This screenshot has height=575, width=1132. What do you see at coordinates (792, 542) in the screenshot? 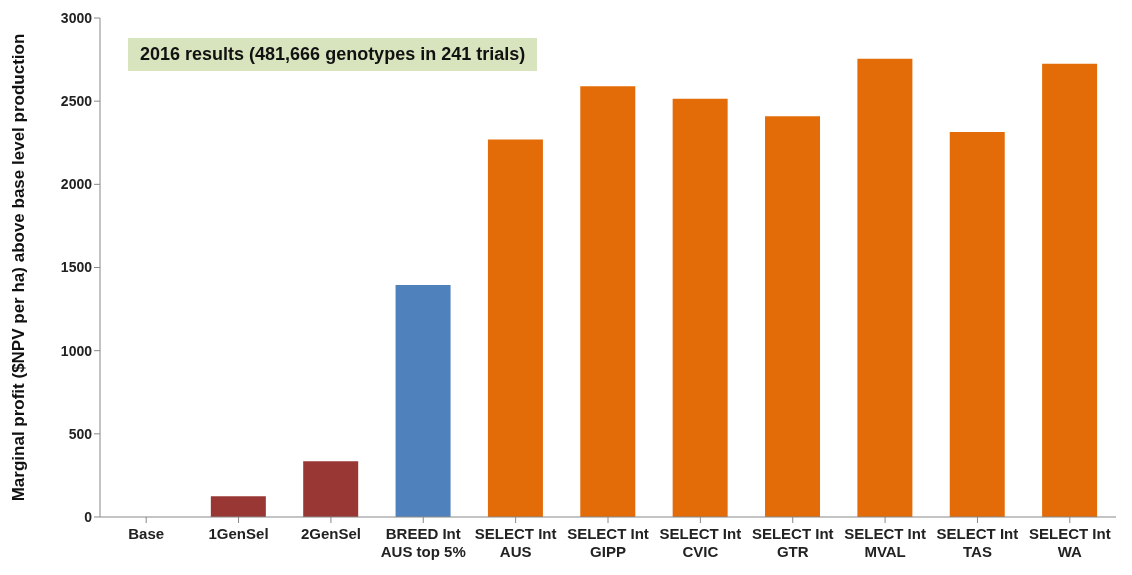
I see `x-tick-label: SELECT Int GTR` at bounding box center [792, 542].